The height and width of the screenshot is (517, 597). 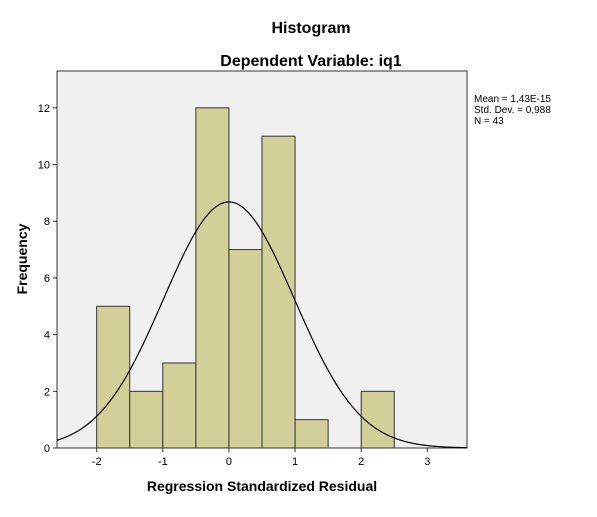 What do you see at coordinates (361, 462) in the screenshot?
I see `x-tick-label: 2` at bounding box center [361, 462].